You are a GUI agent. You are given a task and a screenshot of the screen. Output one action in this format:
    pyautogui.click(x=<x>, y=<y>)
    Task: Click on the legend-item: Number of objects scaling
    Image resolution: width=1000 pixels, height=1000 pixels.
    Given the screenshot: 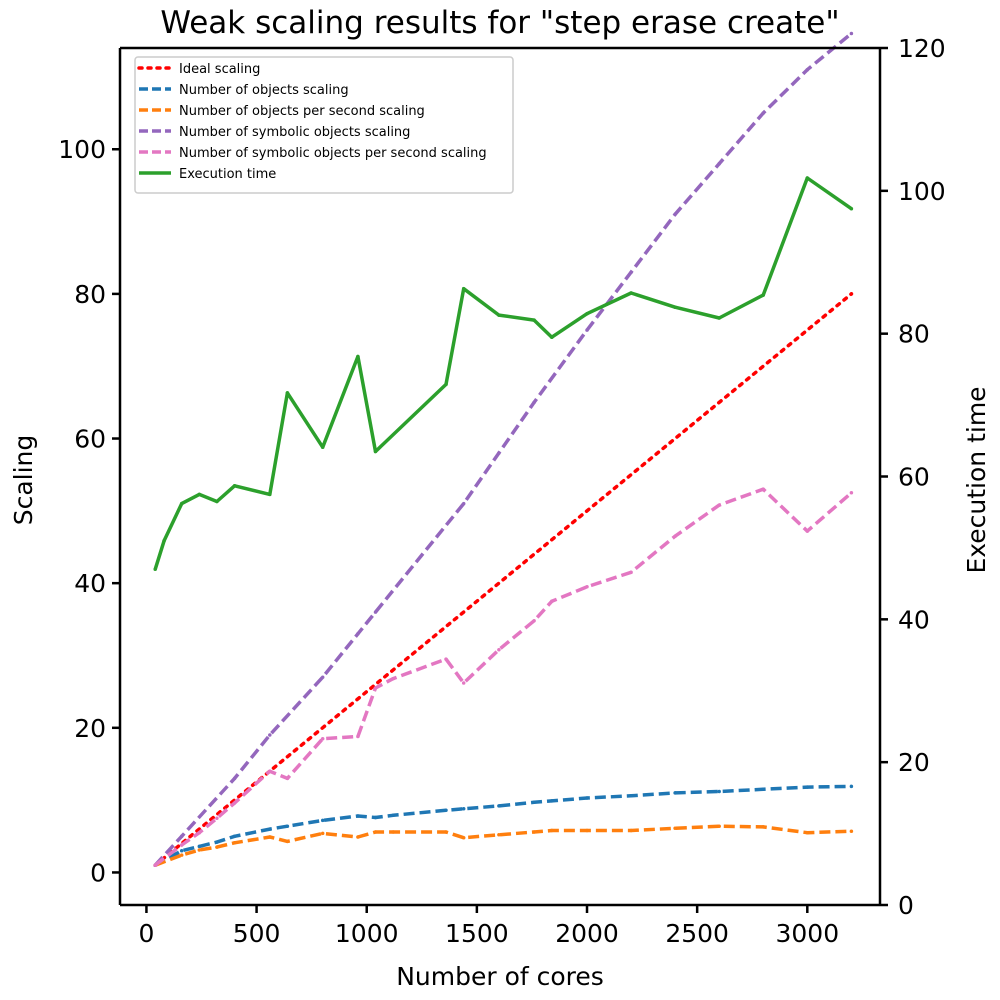 What is the action you would take?
    pyautogui.click(x=244, y=90)
    